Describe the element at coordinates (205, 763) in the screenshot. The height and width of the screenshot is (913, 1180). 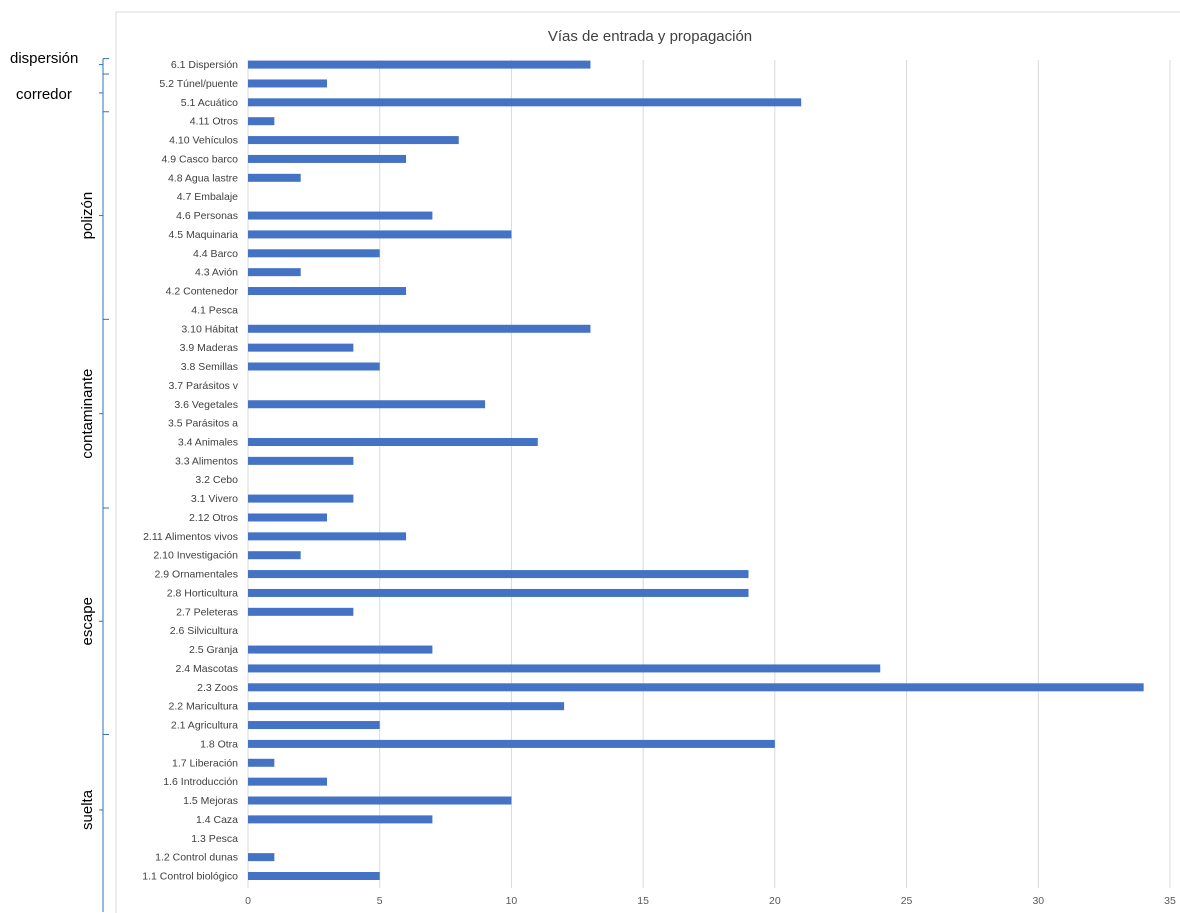
I see `category-label: 1.7 Liberación` at that location.